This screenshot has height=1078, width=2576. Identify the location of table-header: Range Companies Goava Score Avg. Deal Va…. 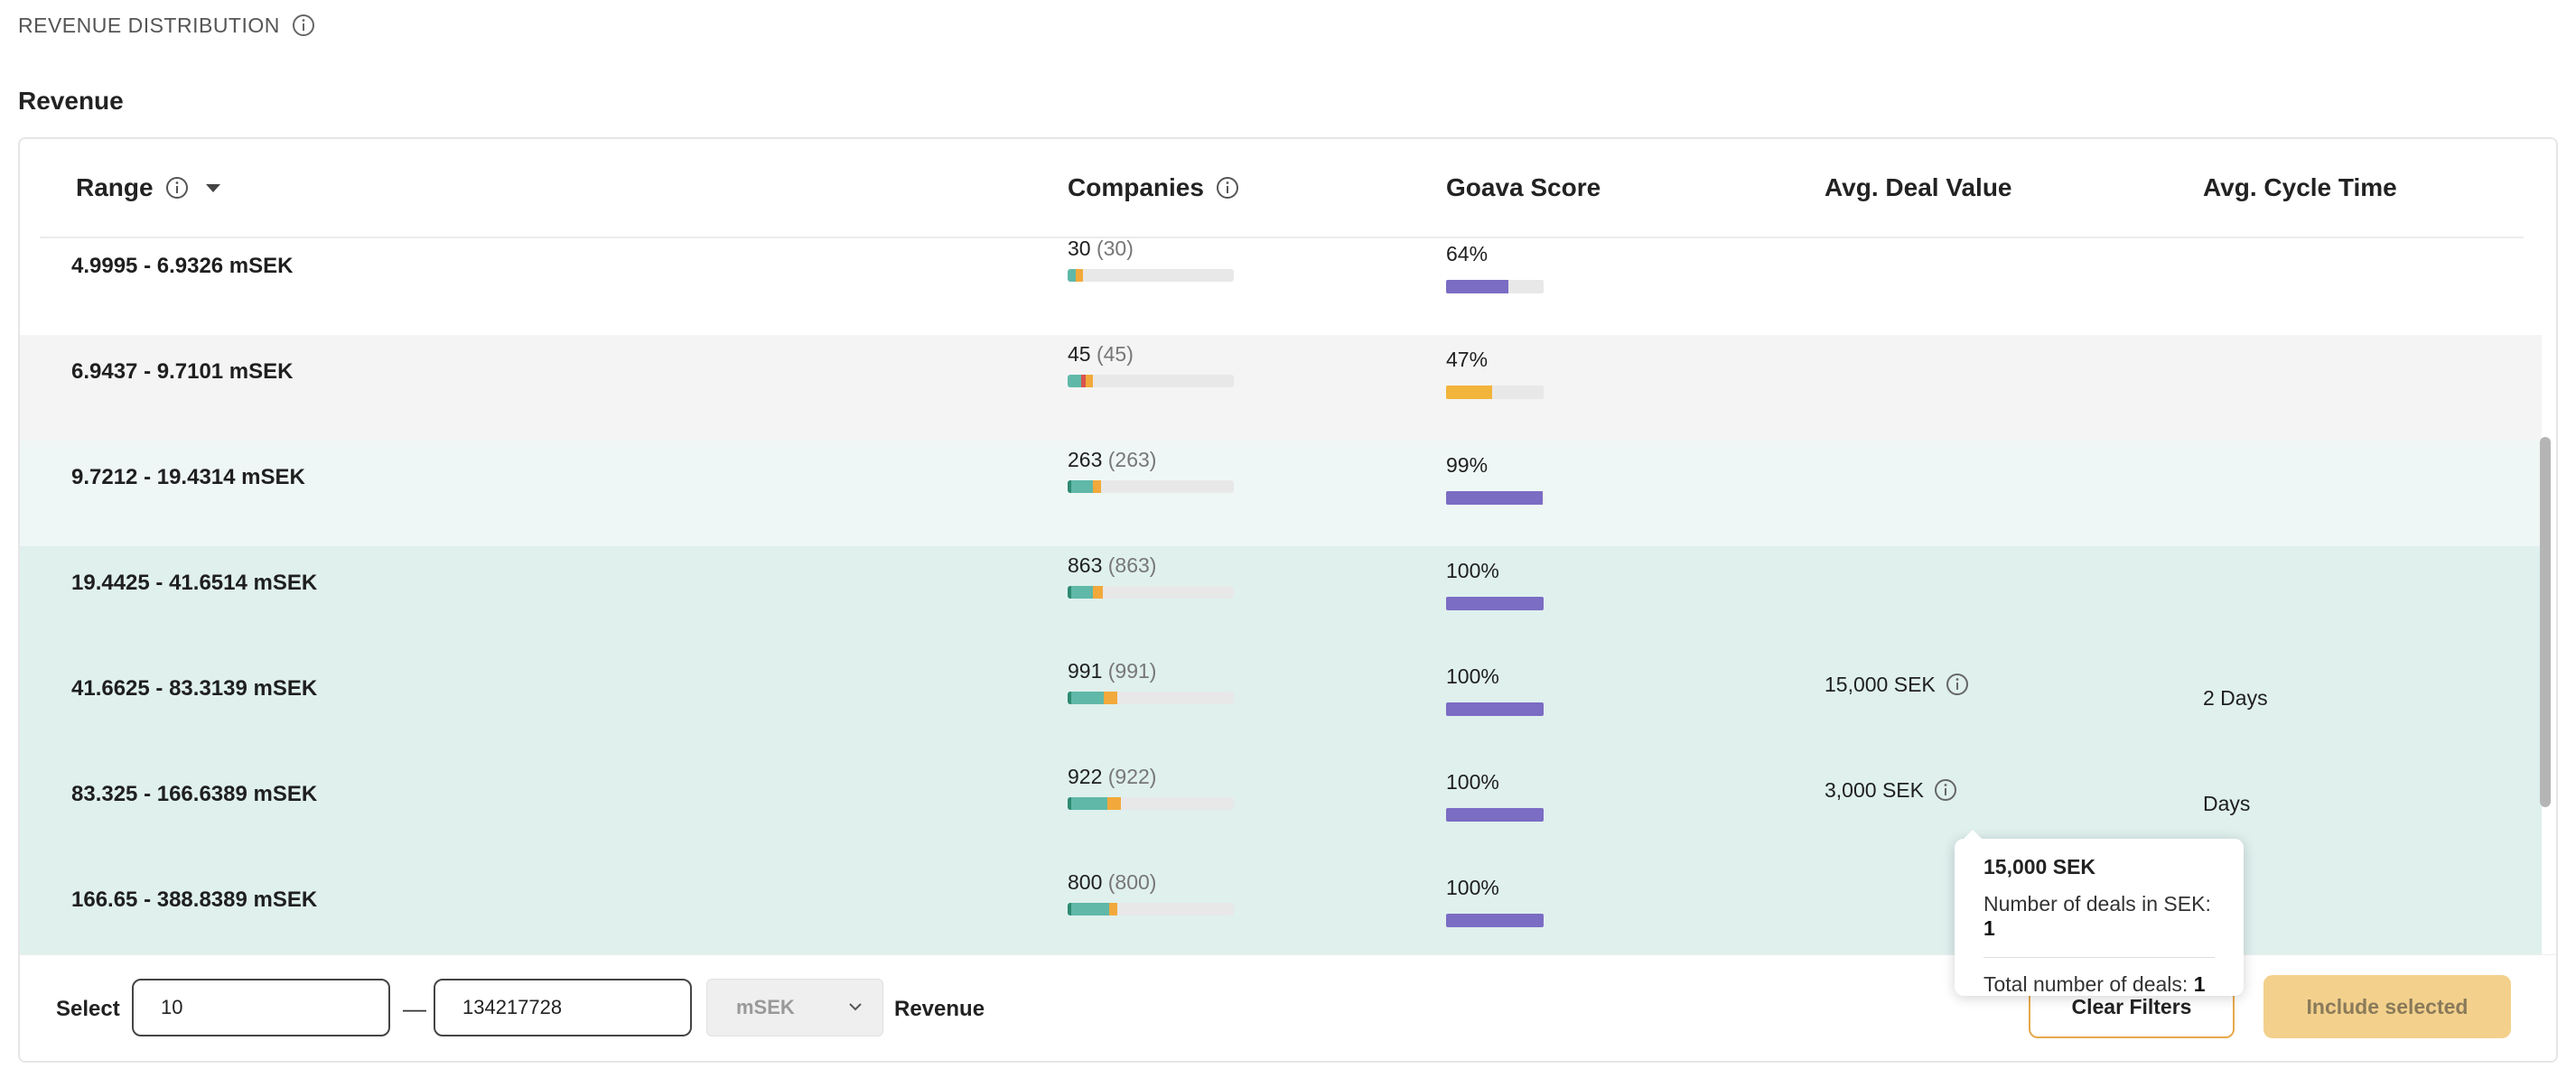
(1282, 188).